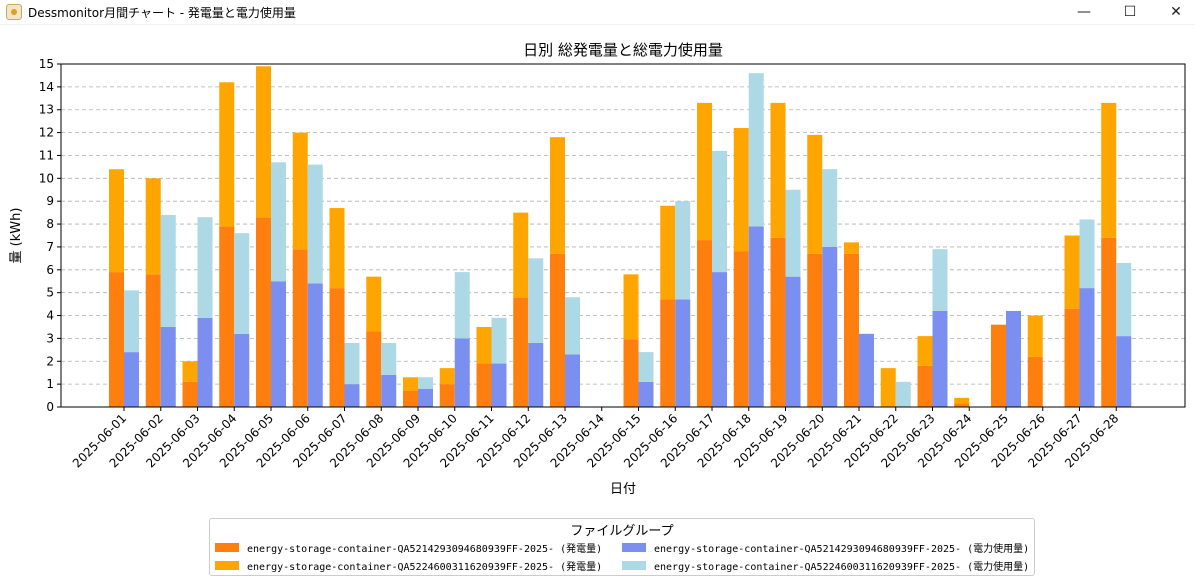  What do you see at coordinates (46, 110) in the screenshot?
I see `y-tick-label: 13` at bounding box center [46, 110].